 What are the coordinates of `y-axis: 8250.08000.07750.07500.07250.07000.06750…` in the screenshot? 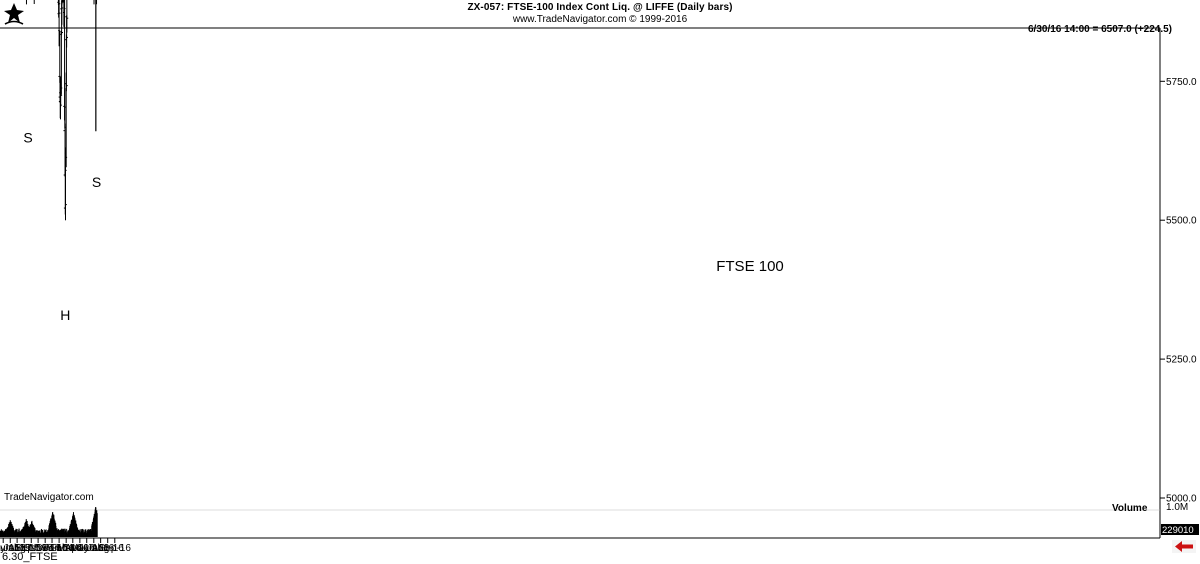 It's located at (1178, 291).